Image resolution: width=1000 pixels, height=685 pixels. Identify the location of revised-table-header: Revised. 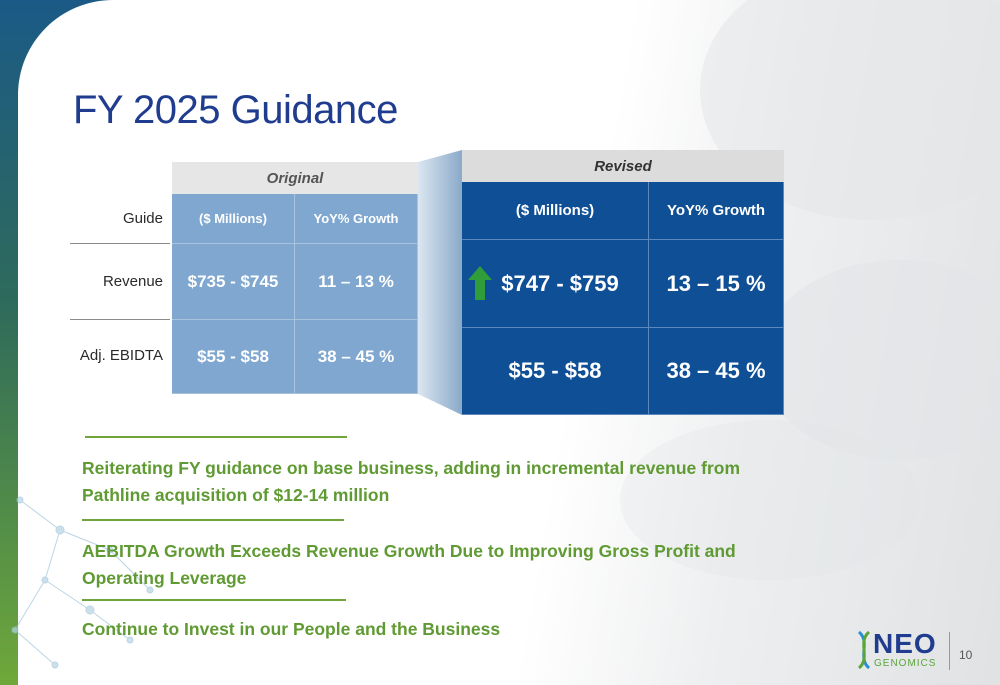
(623, 166).